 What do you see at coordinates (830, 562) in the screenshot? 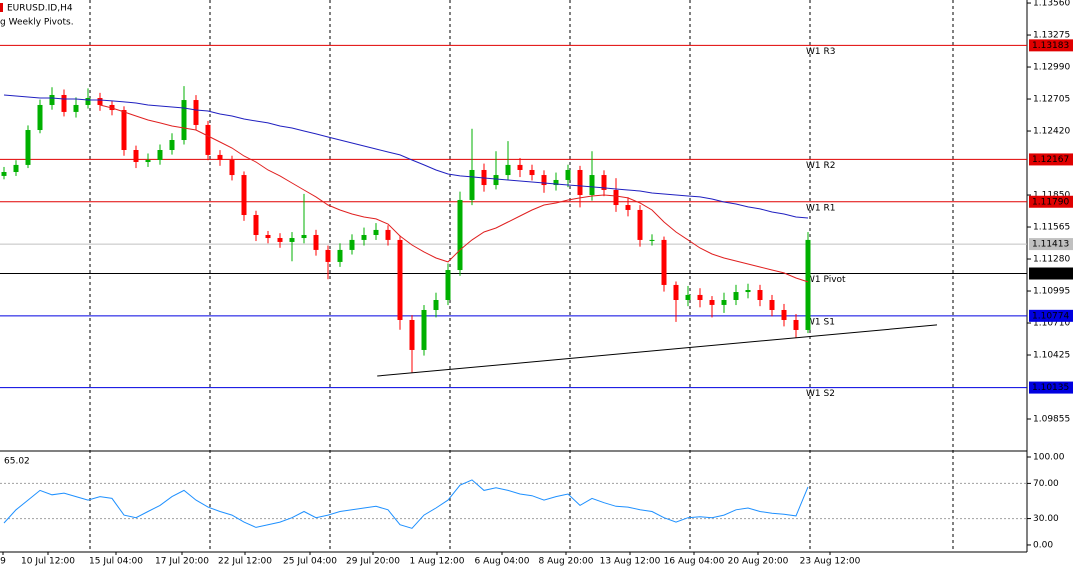
I see `x-tick-label: 23 Aug 12:00` at bounding box center [830, 562].